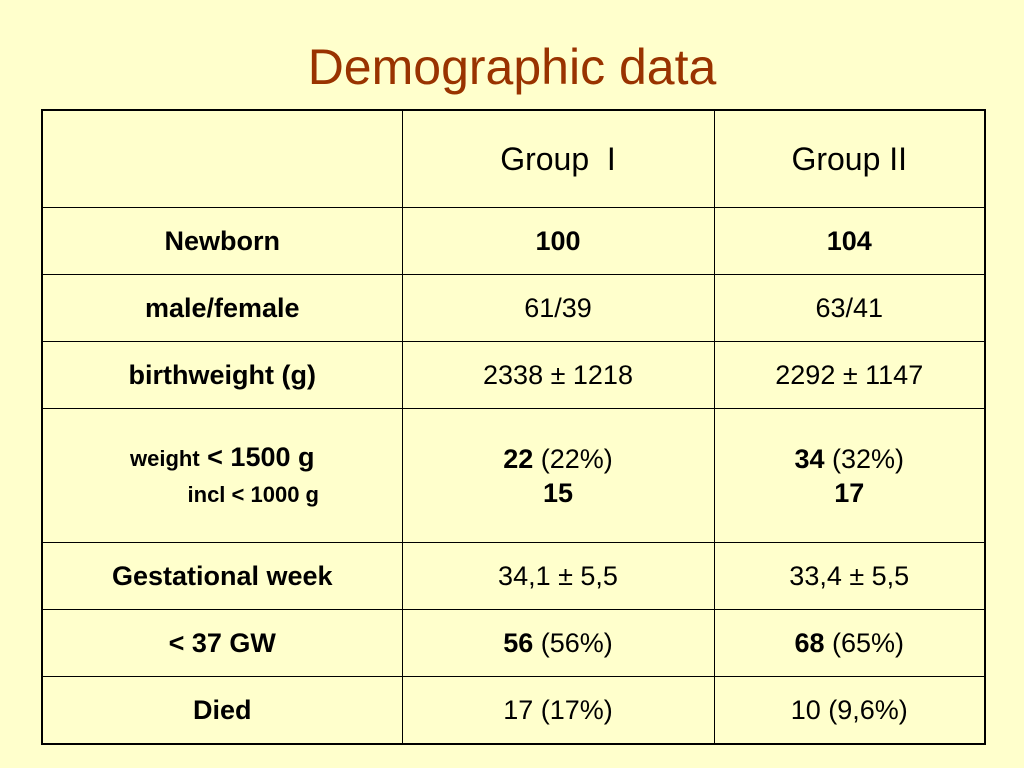 The image size is (1024, 768). I want to click on birthweight-group-2: 2292 ± 1147, so click(849, 375).